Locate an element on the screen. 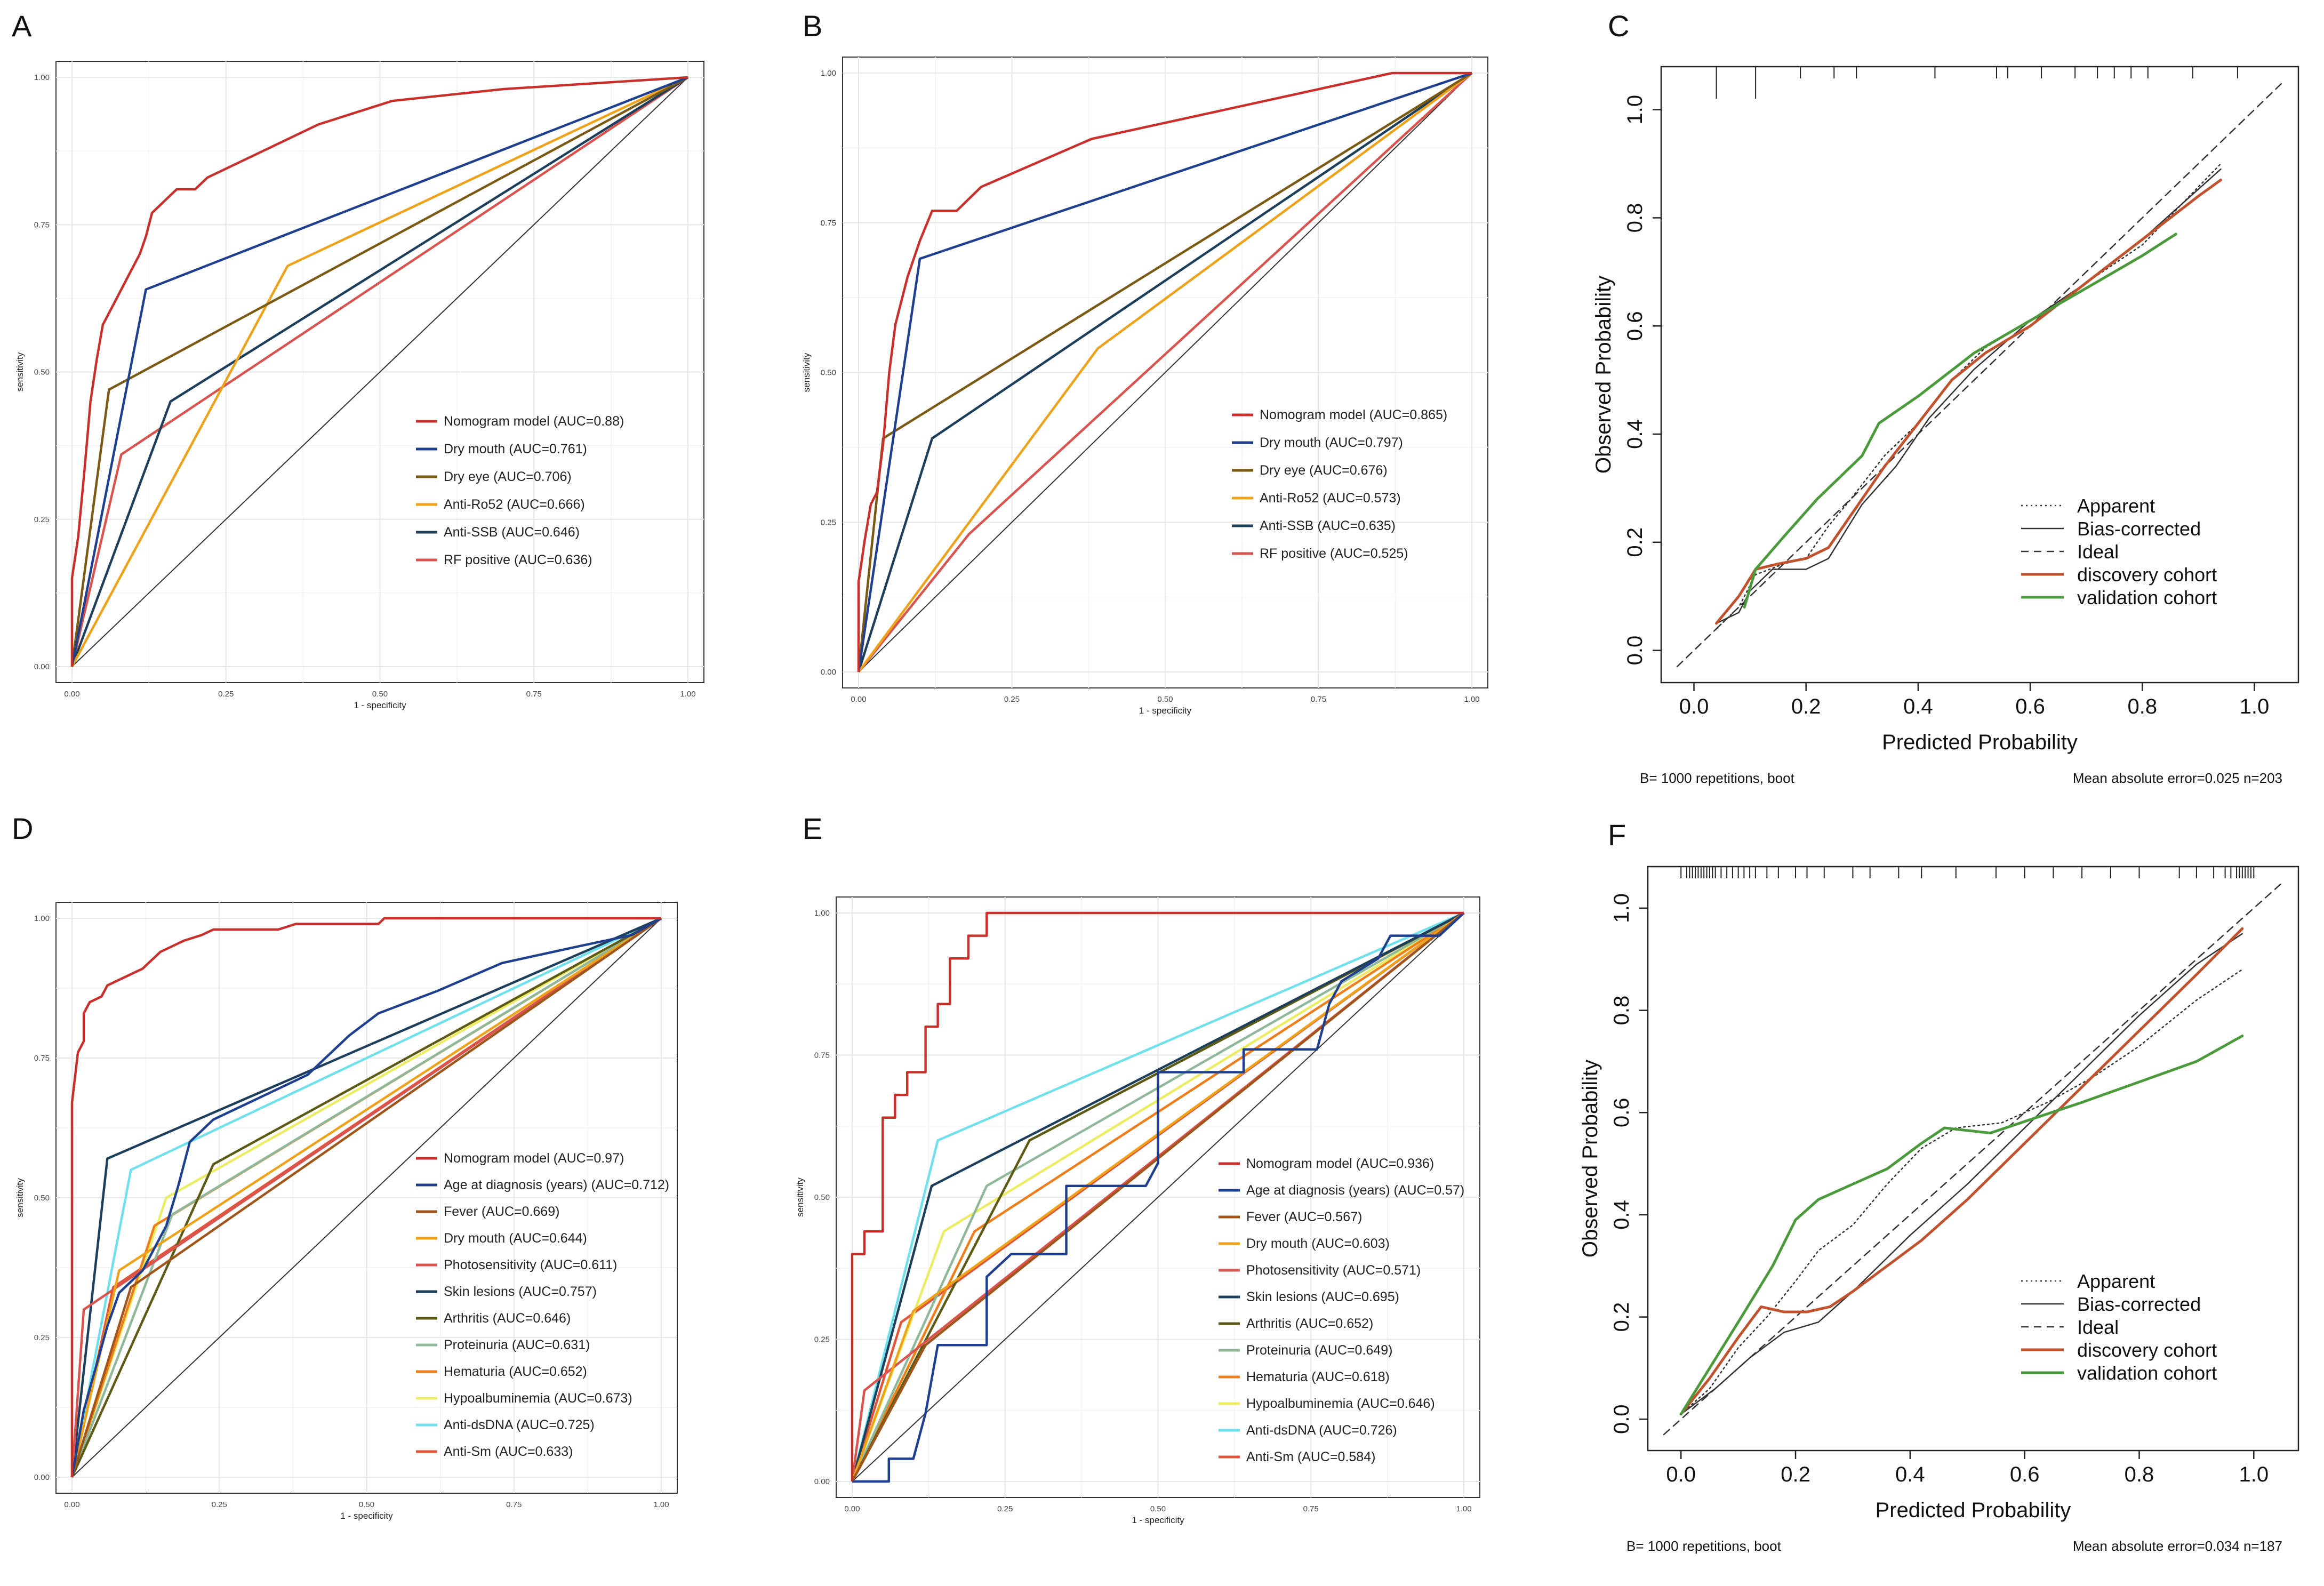 This screenshot has width=2324, height=1586. legend-label: Nomogram model (AUC=0.97) is located at coordinates (534, 1158).